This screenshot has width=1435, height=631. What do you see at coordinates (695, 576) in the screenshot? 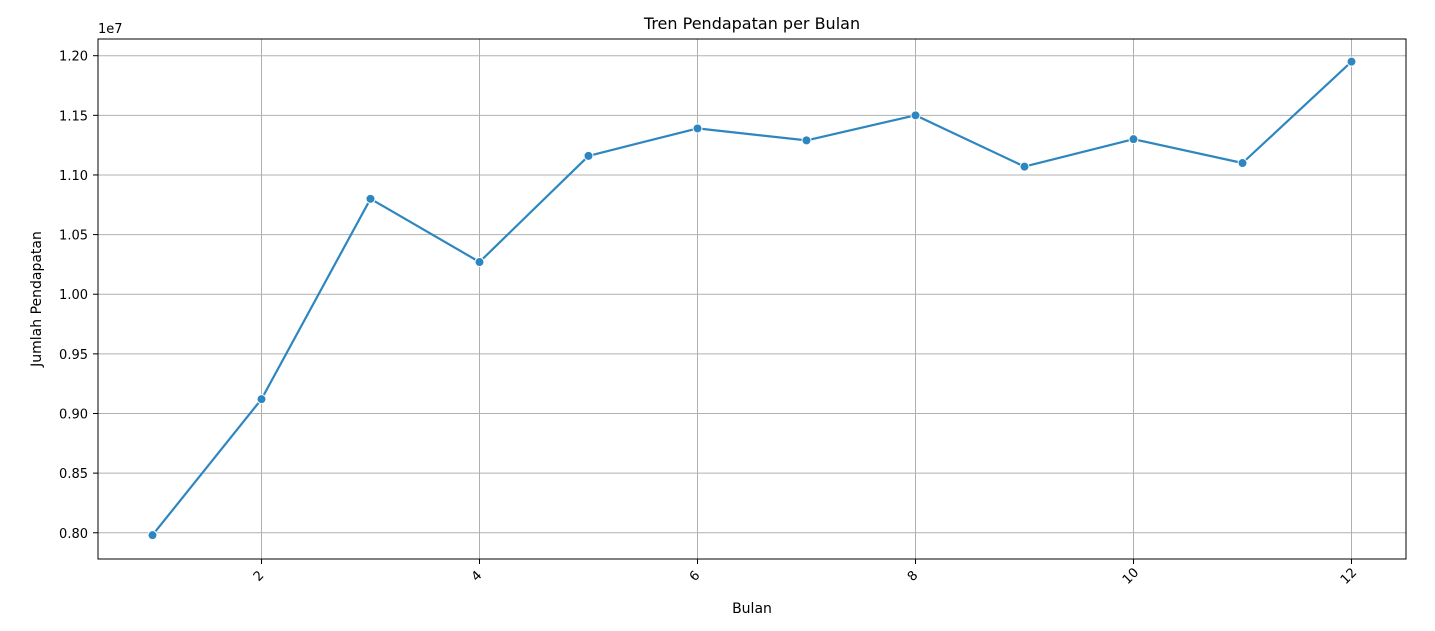
I see `x-tick-label: 6` at bounding box center [695, 576].